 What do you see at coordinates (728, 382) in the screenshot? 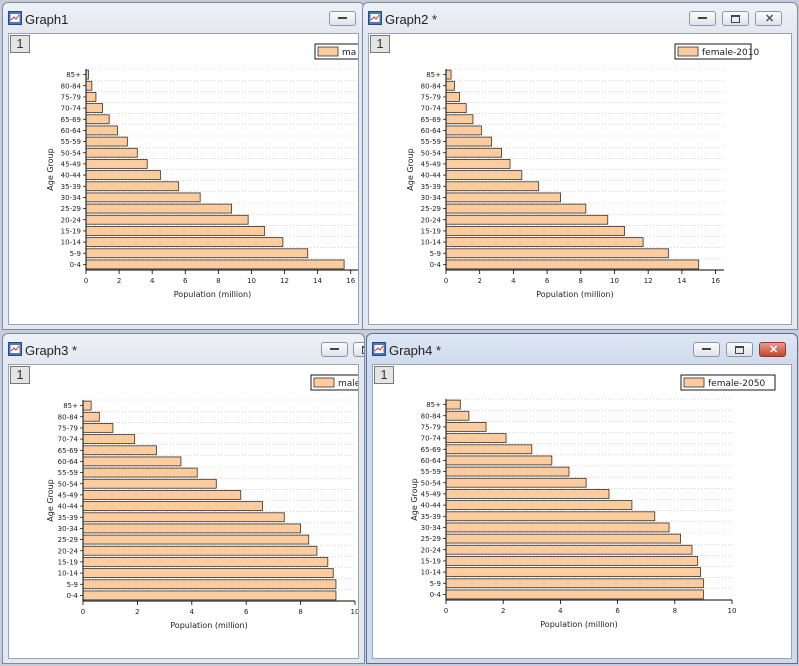
I see `legend: female-2050` at bounding box center [728, 382].